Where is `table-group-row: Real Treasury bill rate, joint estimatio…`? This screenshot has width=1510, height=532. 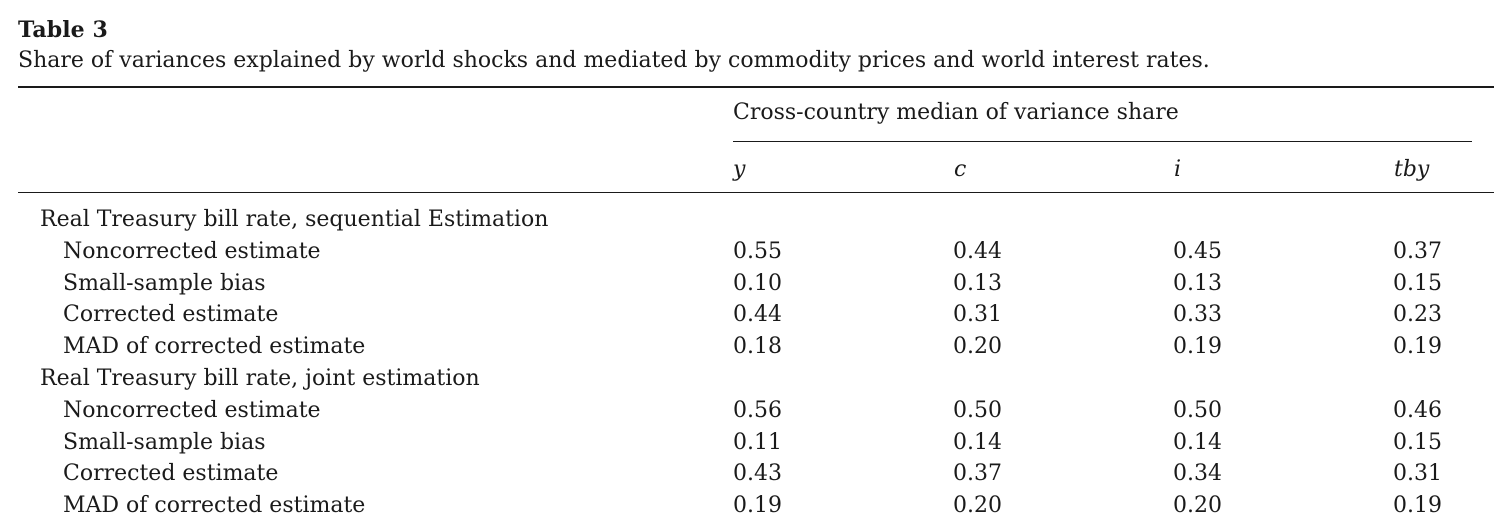
table-group-row: Real Treasury bill rate, joint estimatio… is located at coordinates (756, 379).